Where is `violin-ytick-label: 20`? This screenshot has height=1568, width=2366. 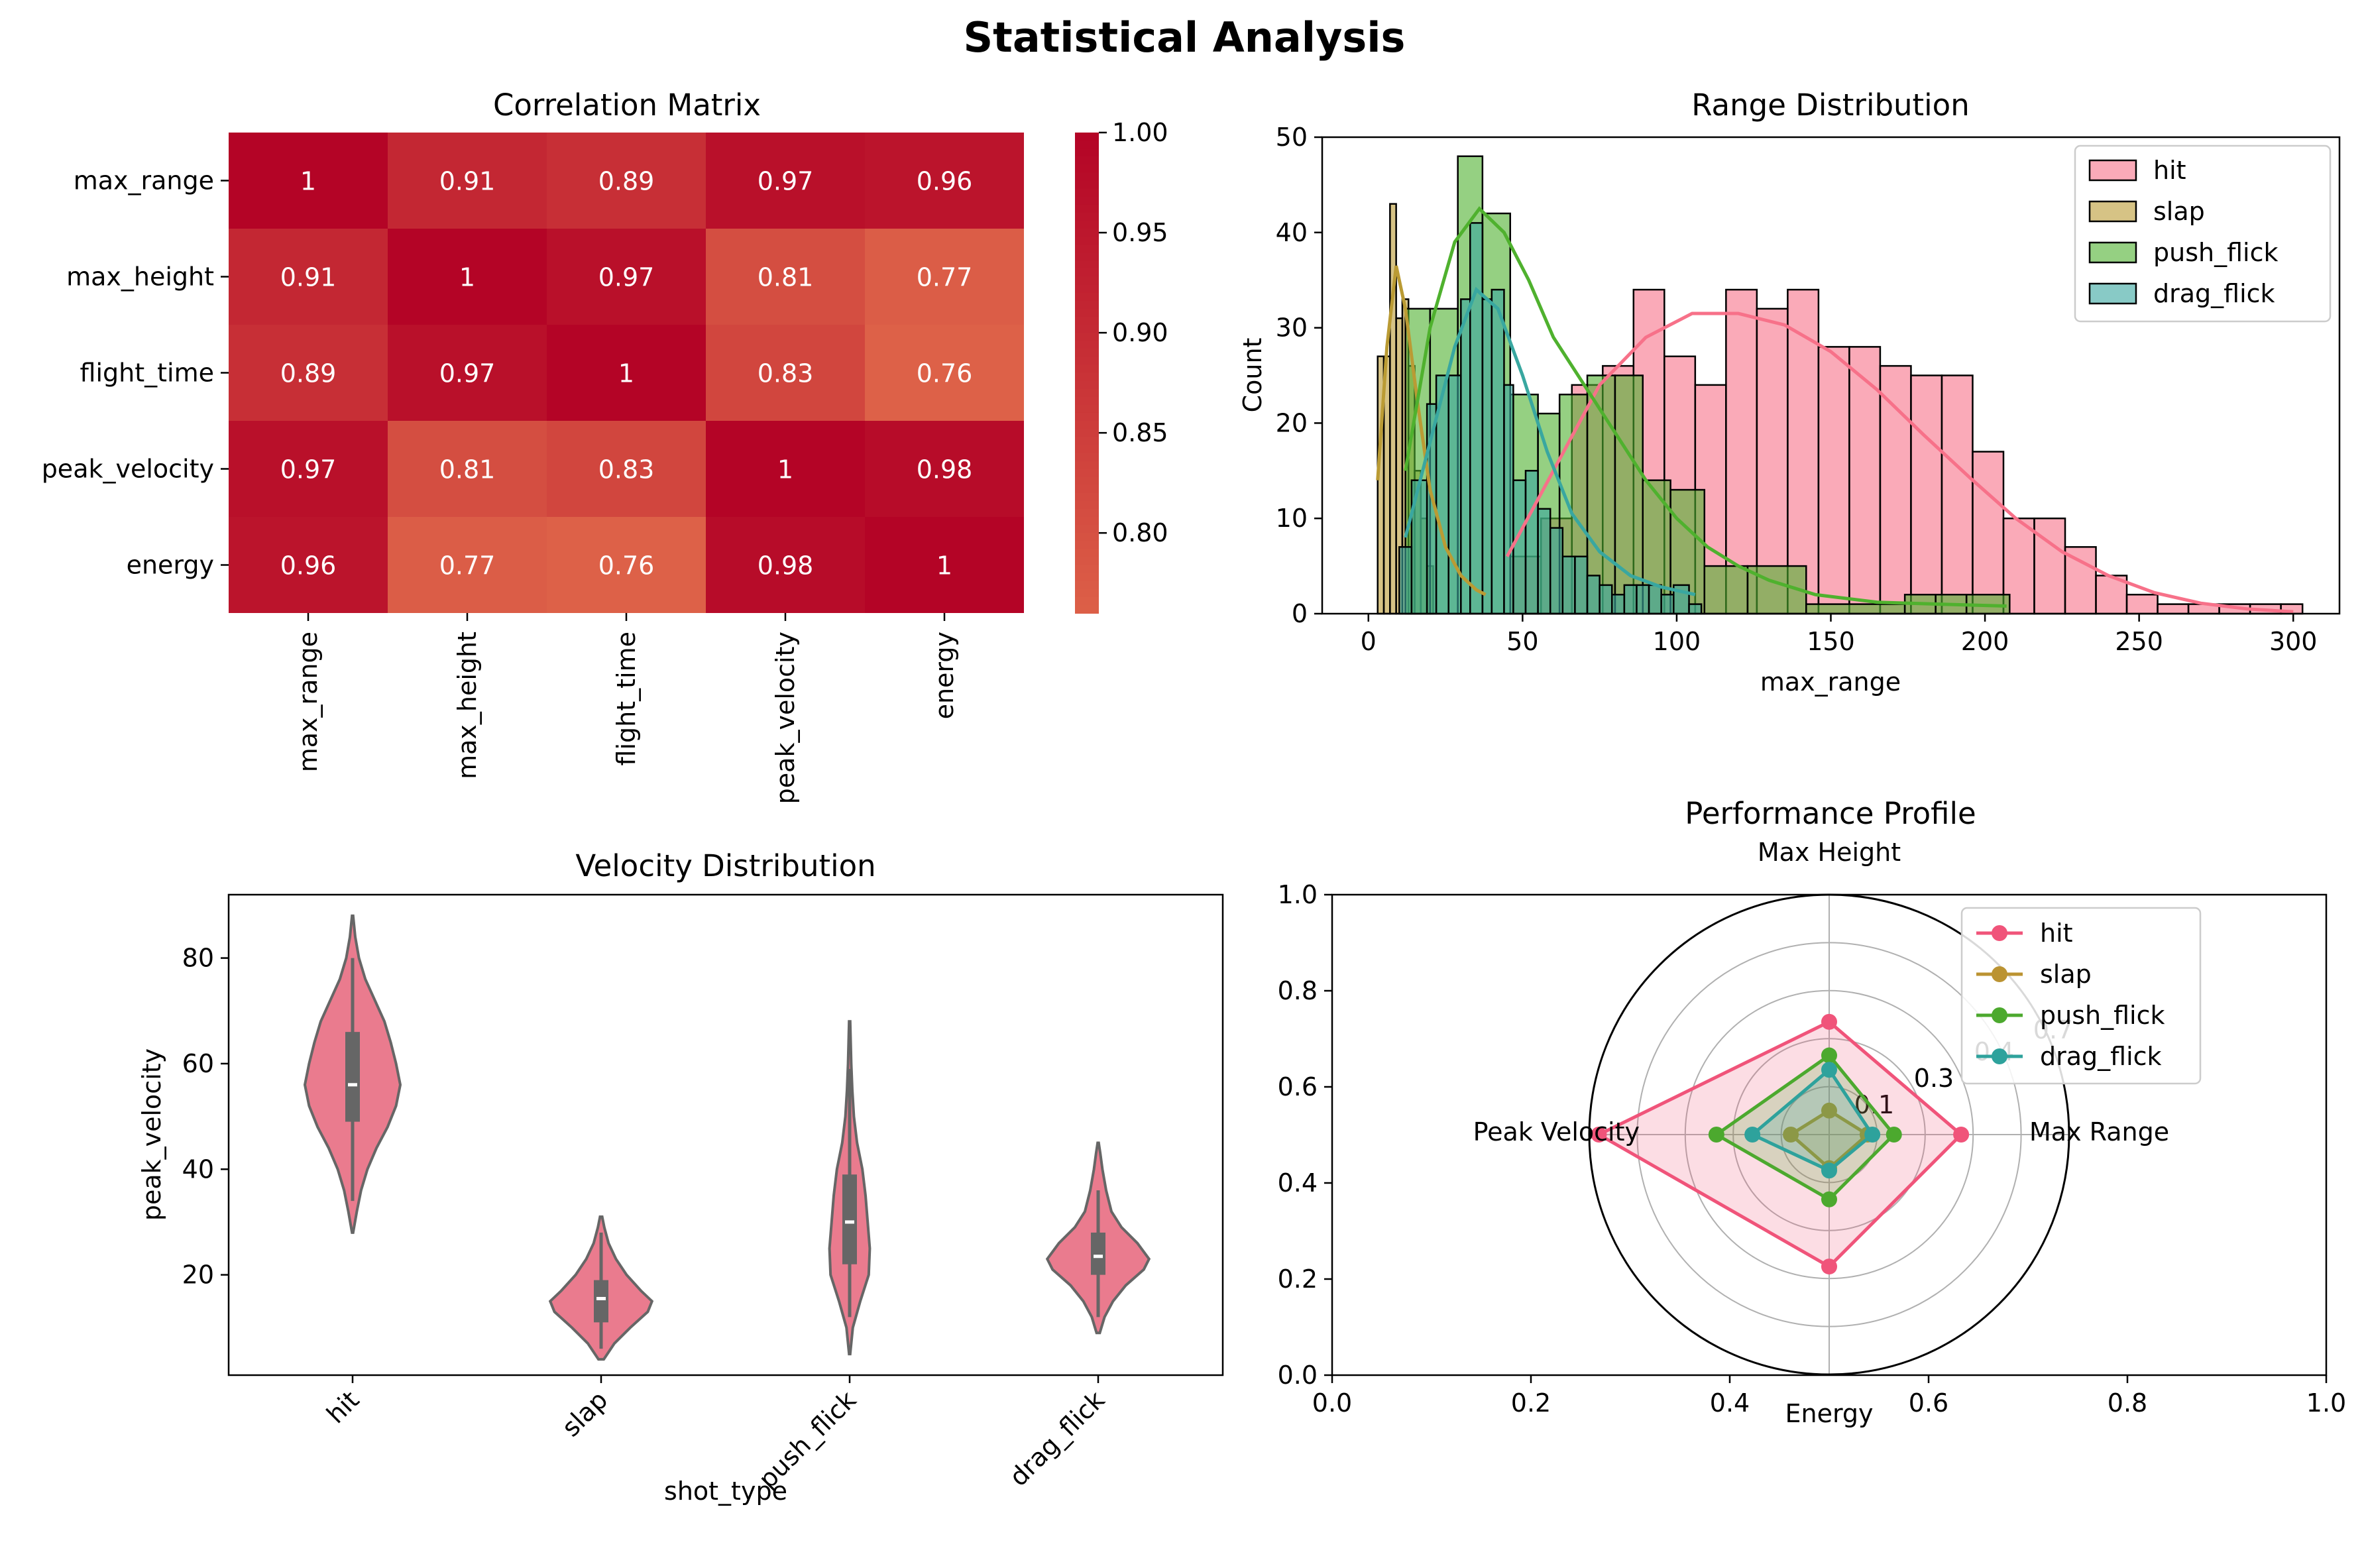 violin-ytick-label: 20 is located at coordinates (198, 1275).